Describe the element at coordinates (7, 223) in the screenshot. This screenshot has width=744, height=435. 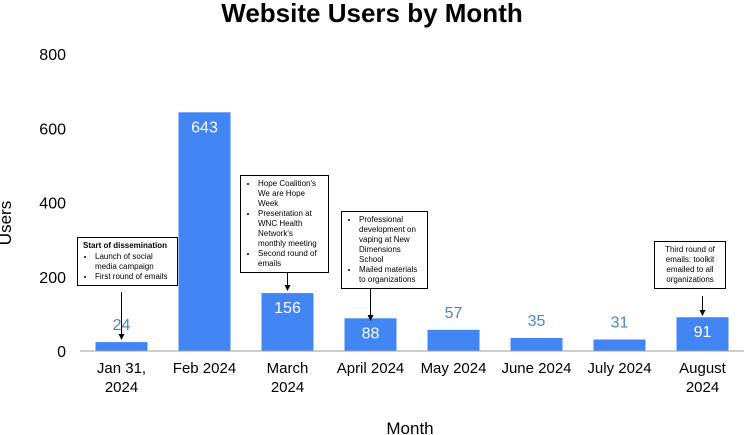
I see `y-axis-label: Users` at that location.